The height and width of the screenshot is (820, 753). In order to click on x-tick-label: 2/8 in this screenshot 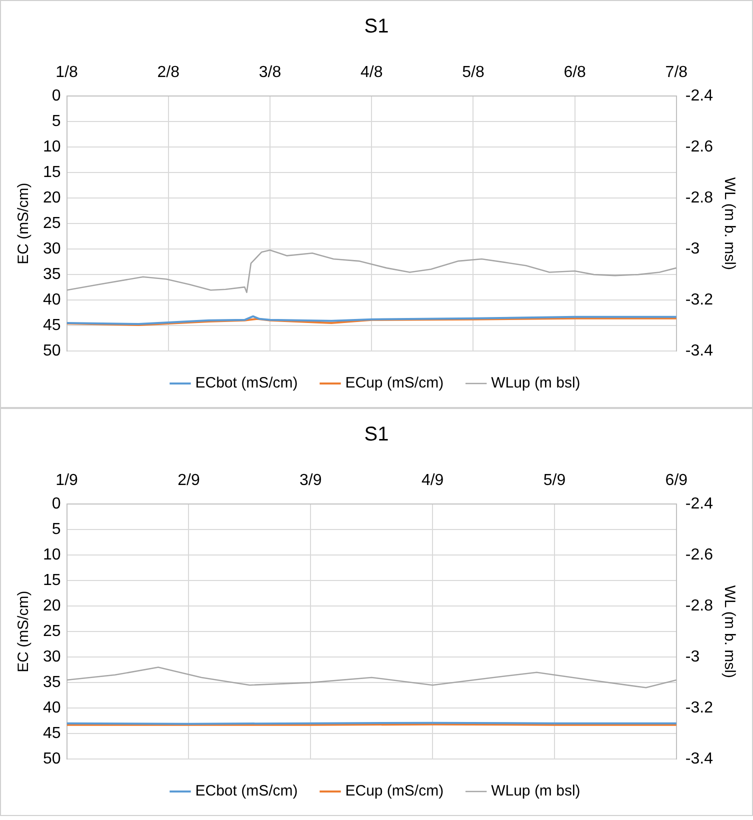, I will do `click(168, 73)`.